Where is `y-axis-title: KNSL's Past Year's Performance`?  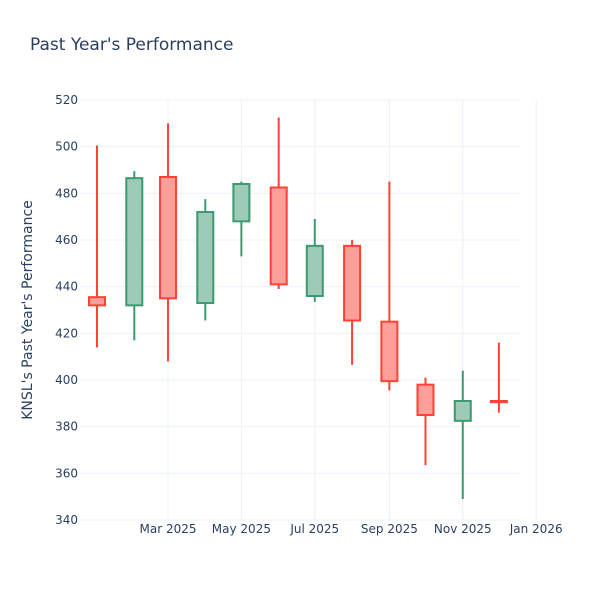 y-axis-title: KNSL's Past Year's Performance is located at coordinates (28, 310).